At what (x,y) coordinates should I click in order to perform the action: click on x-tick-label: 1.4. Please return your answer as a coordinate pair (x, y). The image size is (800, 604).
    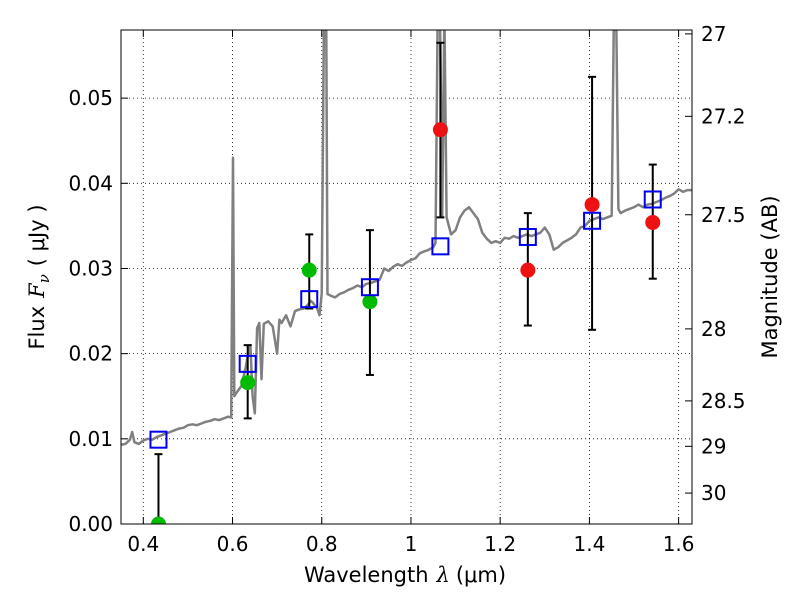
    Looking at the image, I should click on (589, 544).